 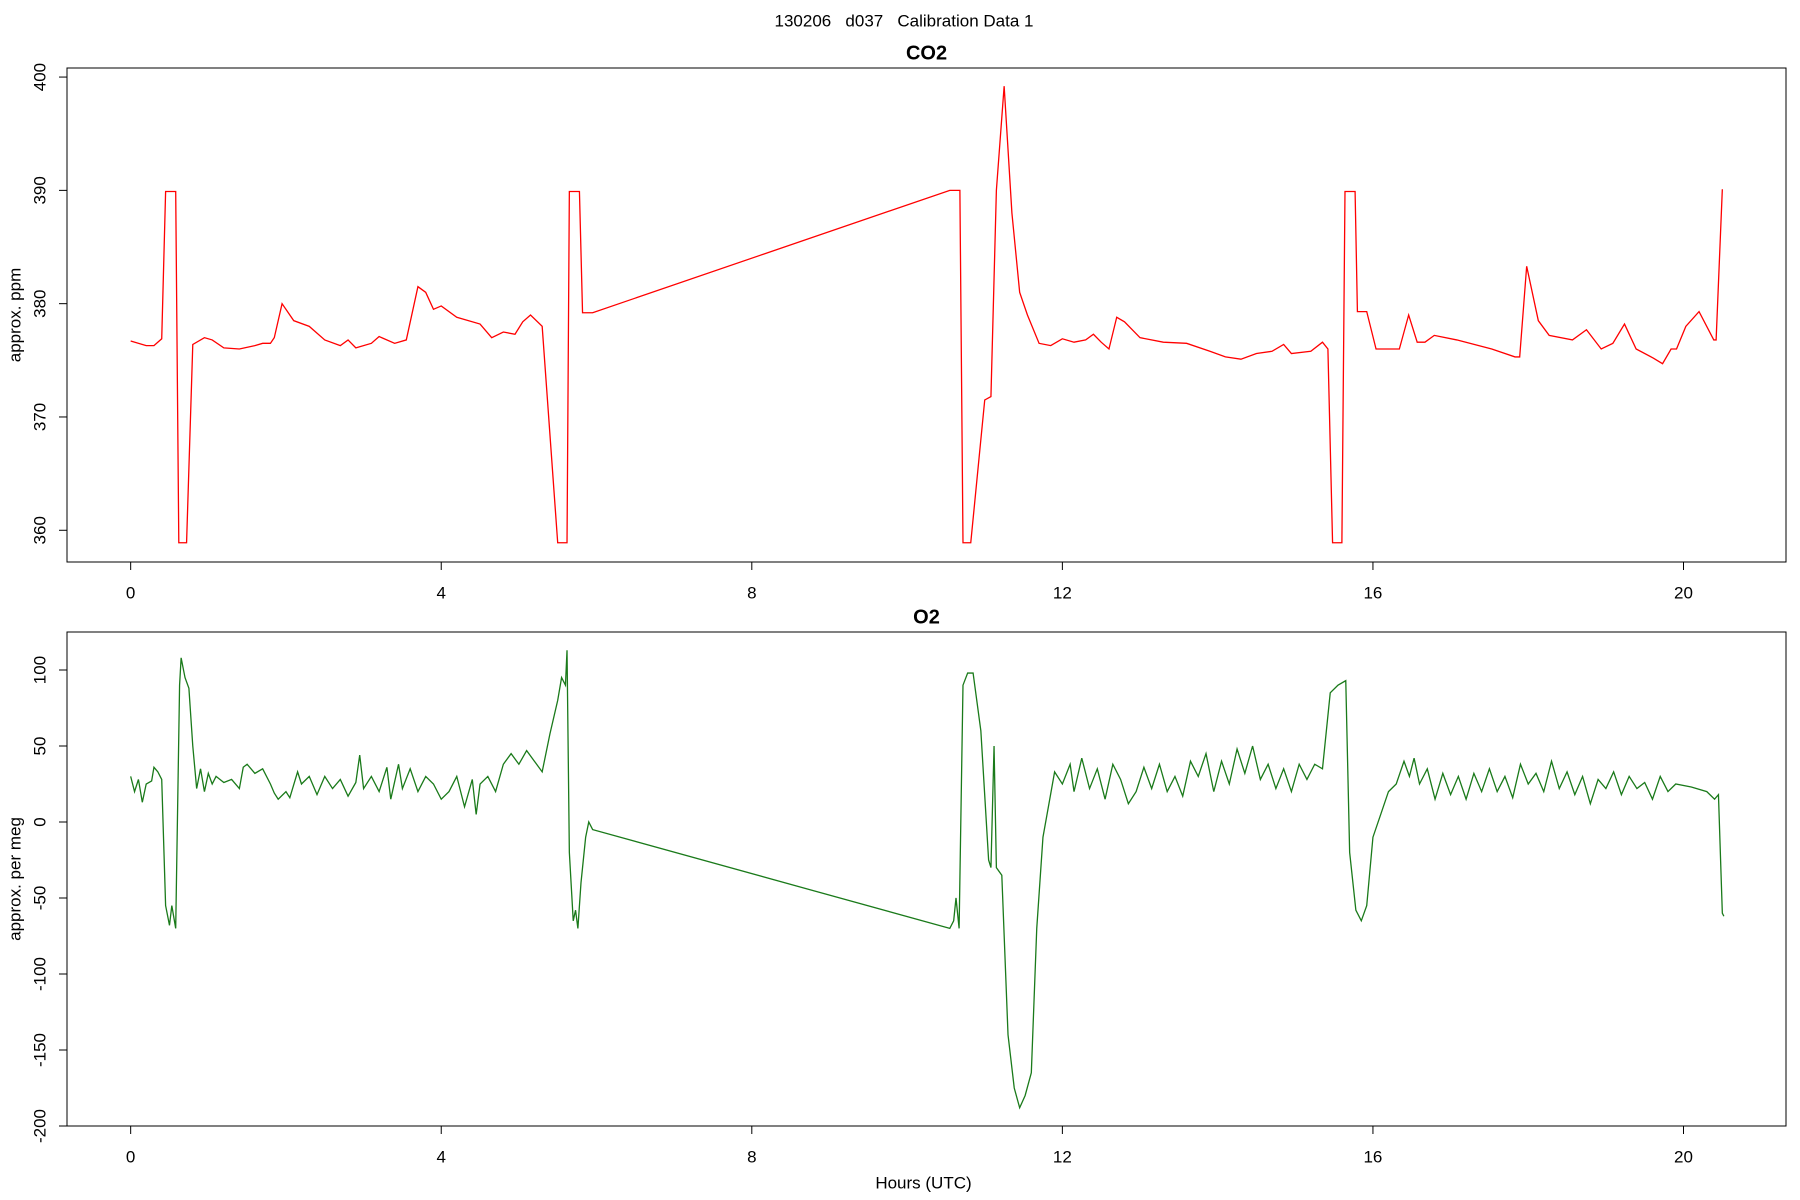 What do you see at coordinates (39, 190) in the screenshot?
I see `y-tick-label: 390` at bounding box center [39, 190].